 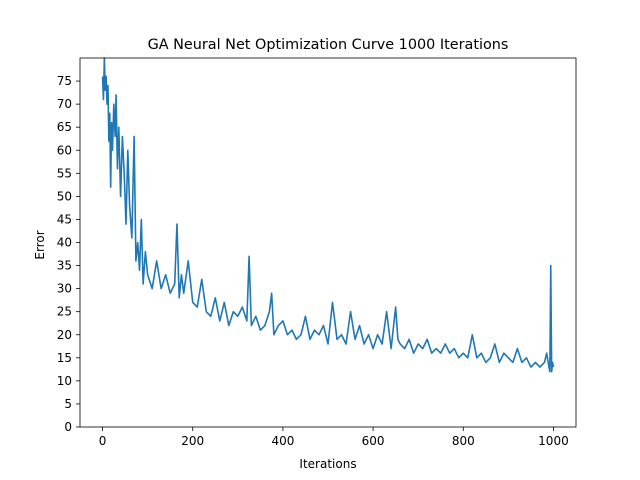 I want to click on y-tick-label: 65, so click(x=64, y=127).